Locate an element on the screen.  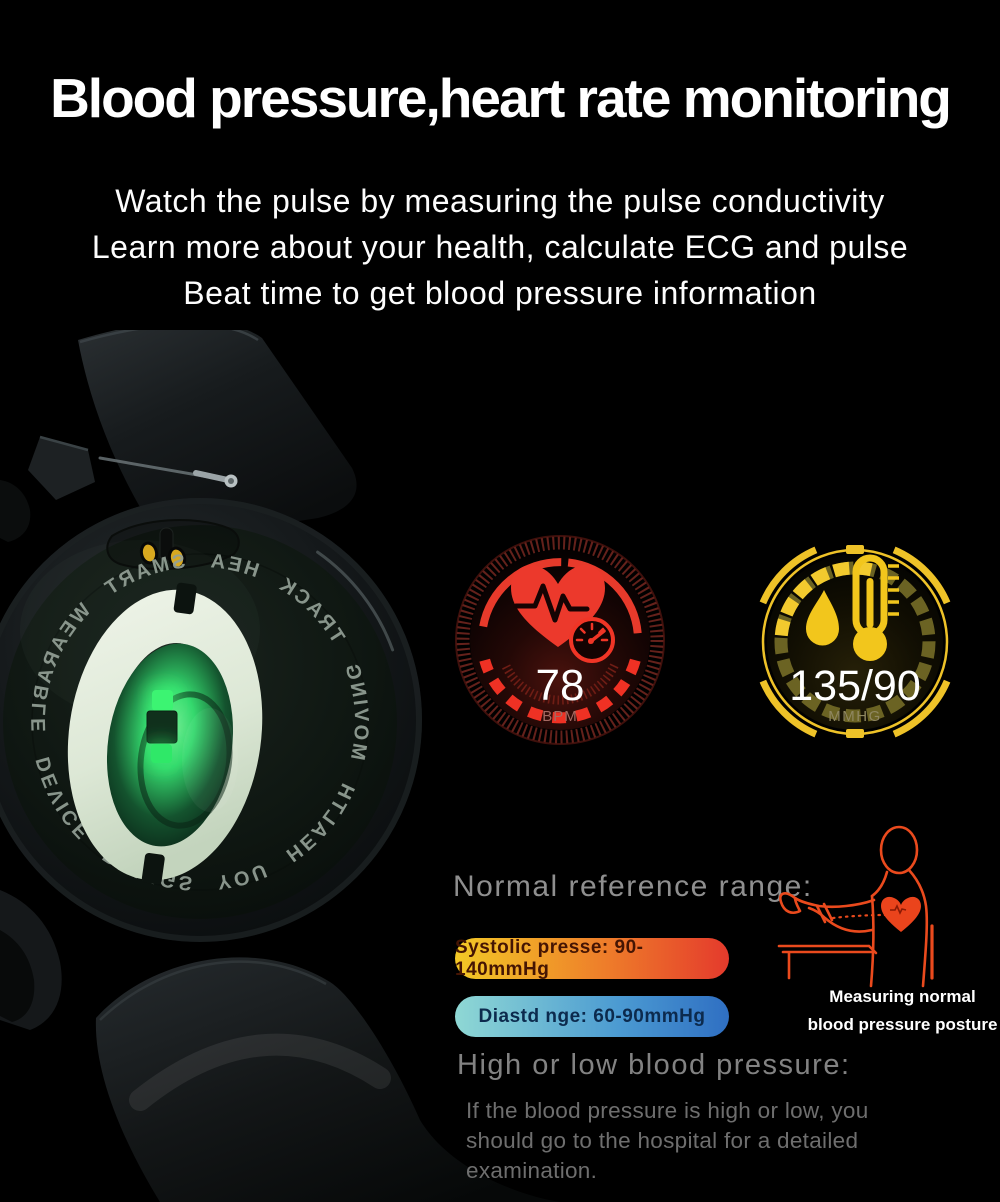
lug-highlight is located at coordinates (64, 443).